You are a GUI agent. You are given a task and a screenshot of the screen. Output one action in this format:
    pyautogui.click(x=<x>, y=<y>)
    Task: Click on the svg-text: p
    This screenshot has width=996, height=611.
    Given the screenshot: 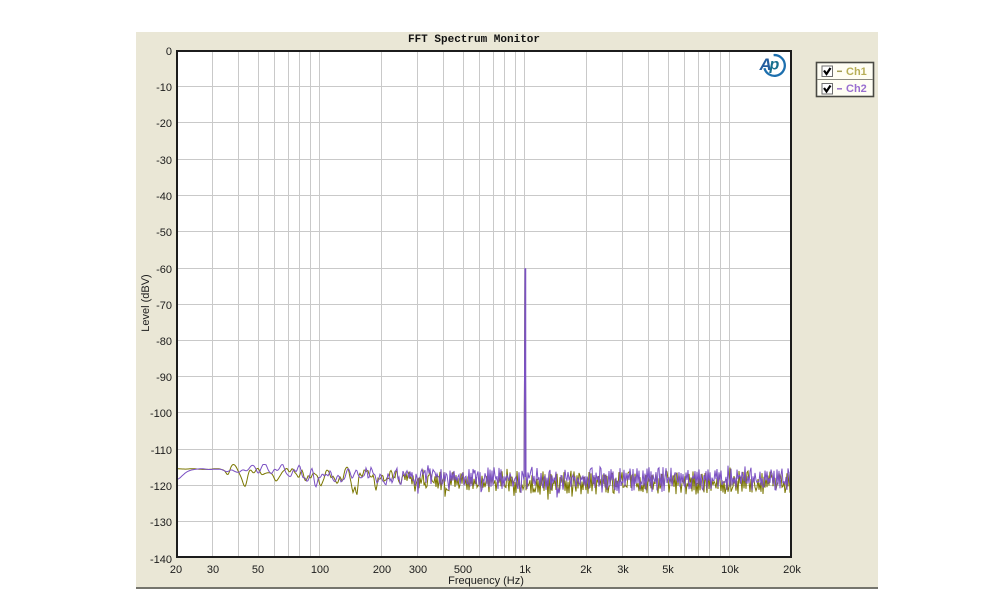 What is the action you would take?
    pyautogui.click(x=774, y=65)
    